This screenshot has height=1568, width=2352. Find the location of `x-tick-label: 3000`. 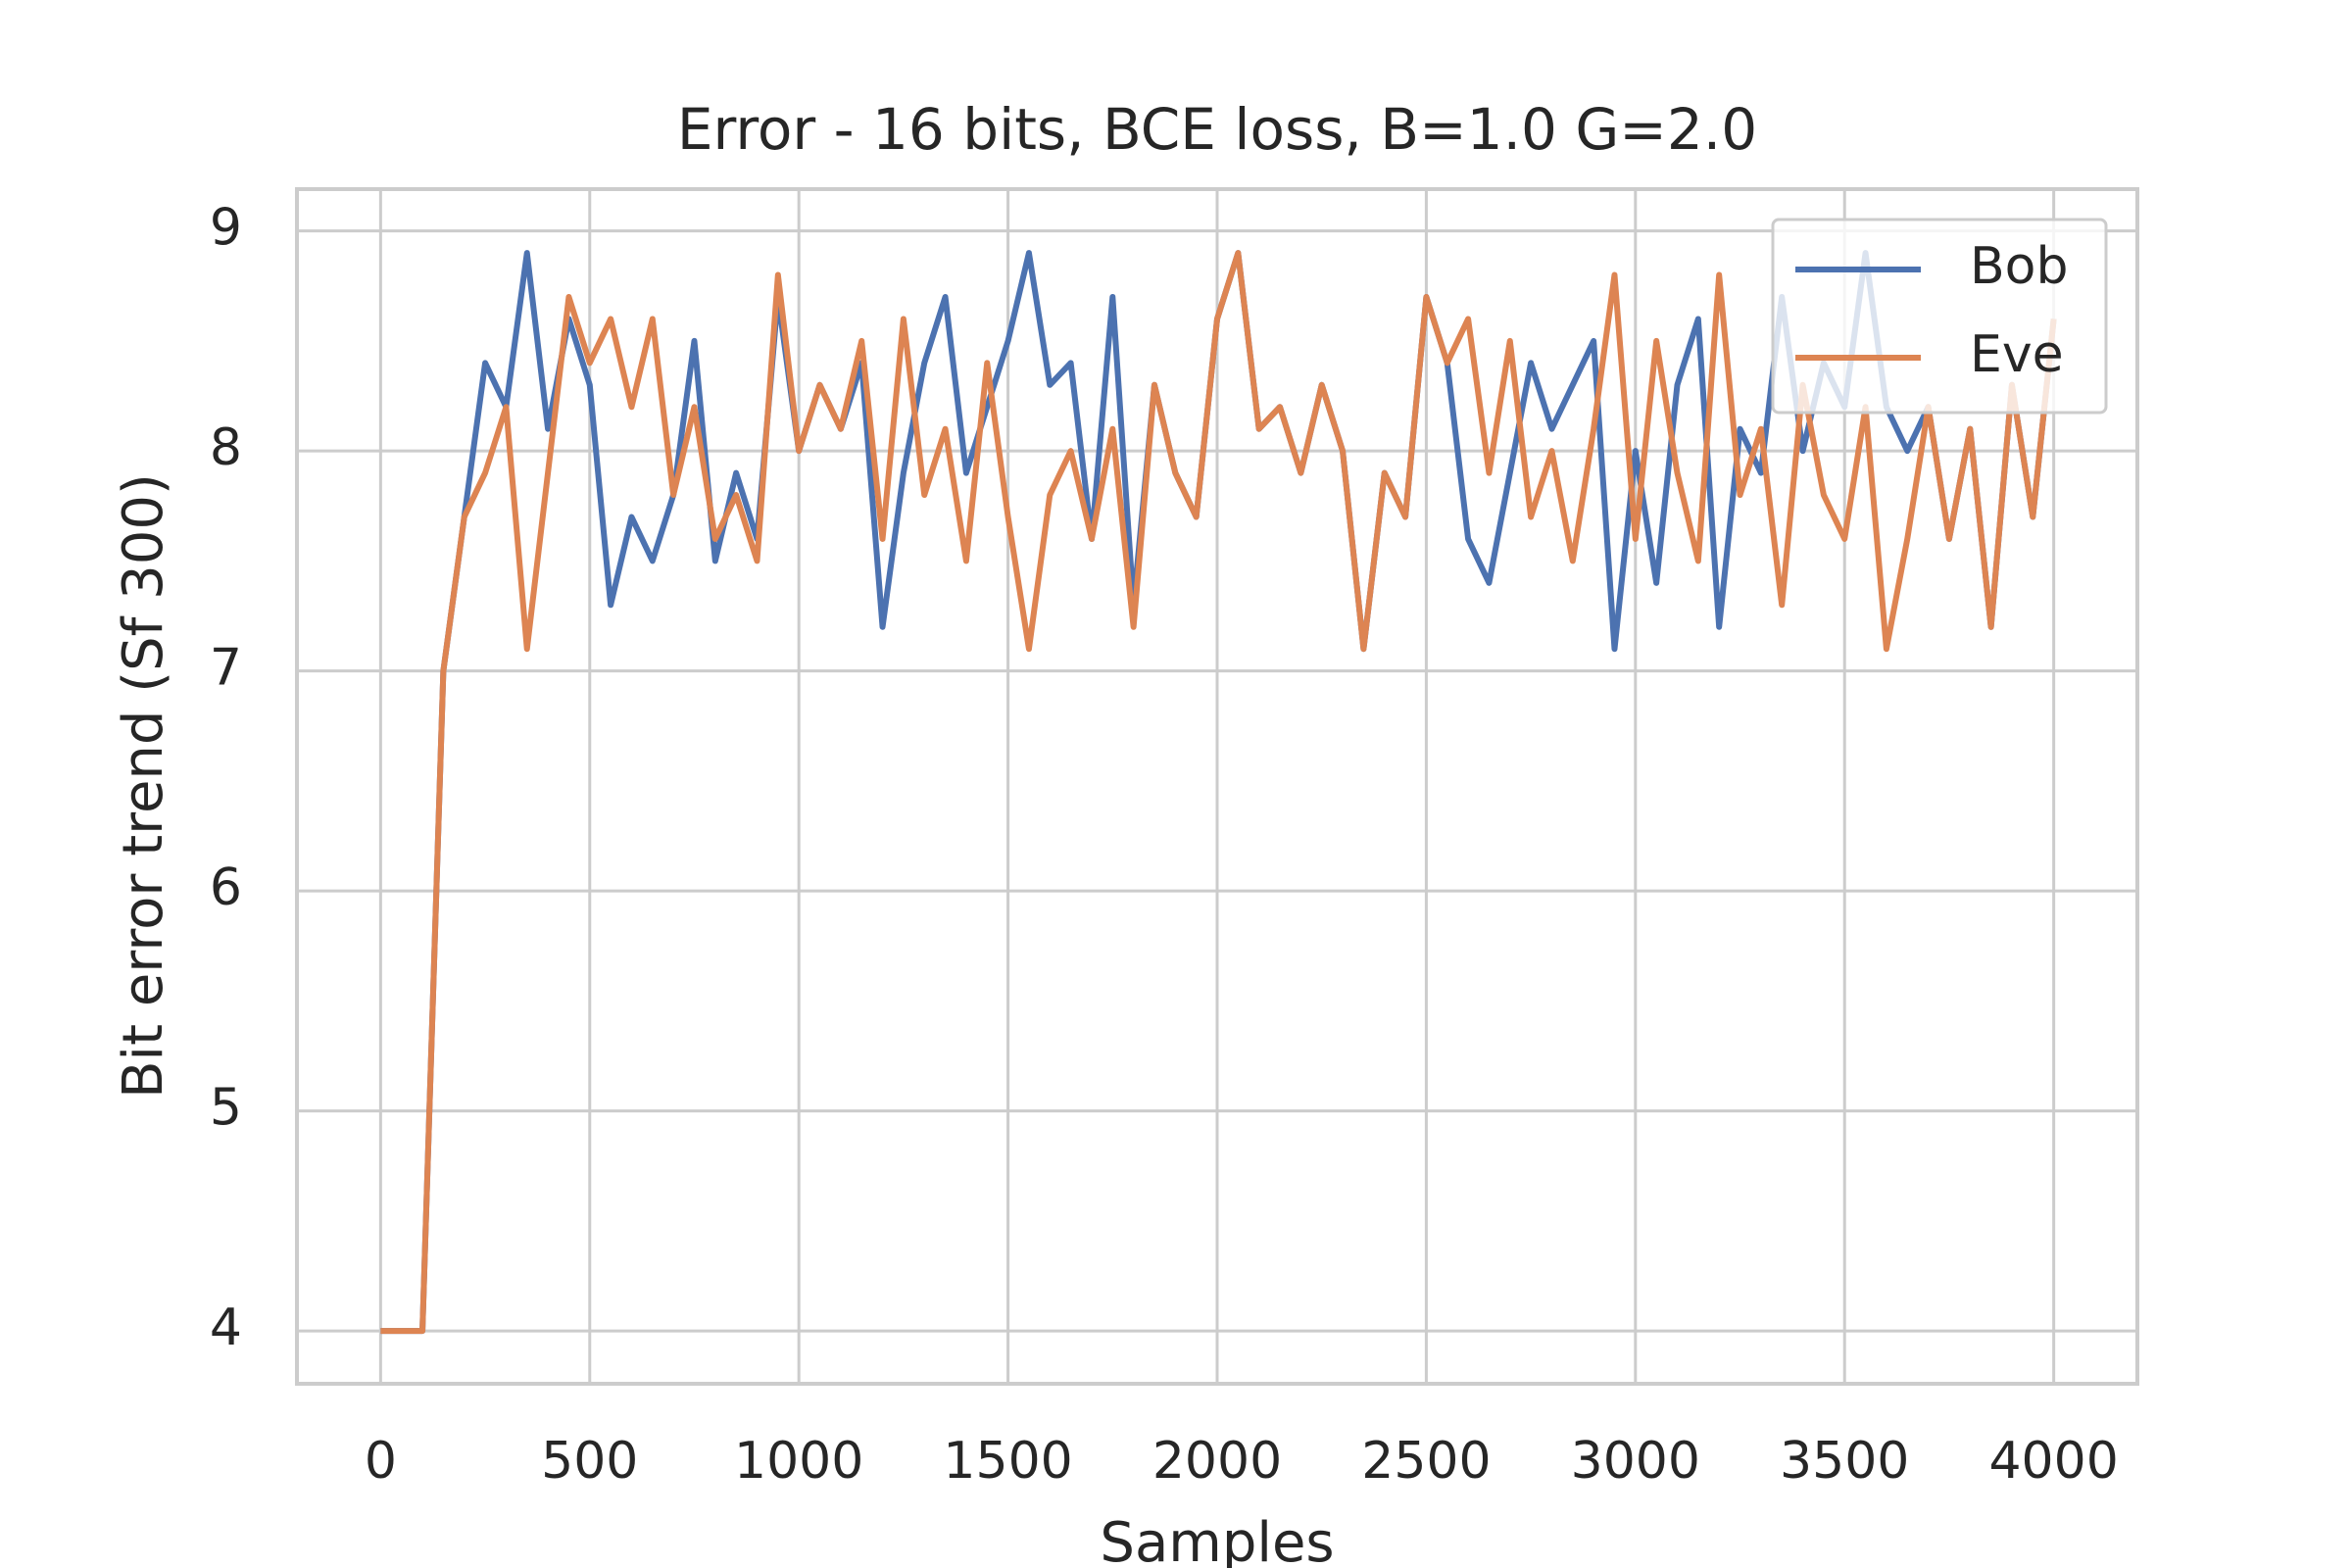

x-tick-label: 3000 is located at coordinates (1635, 1461).